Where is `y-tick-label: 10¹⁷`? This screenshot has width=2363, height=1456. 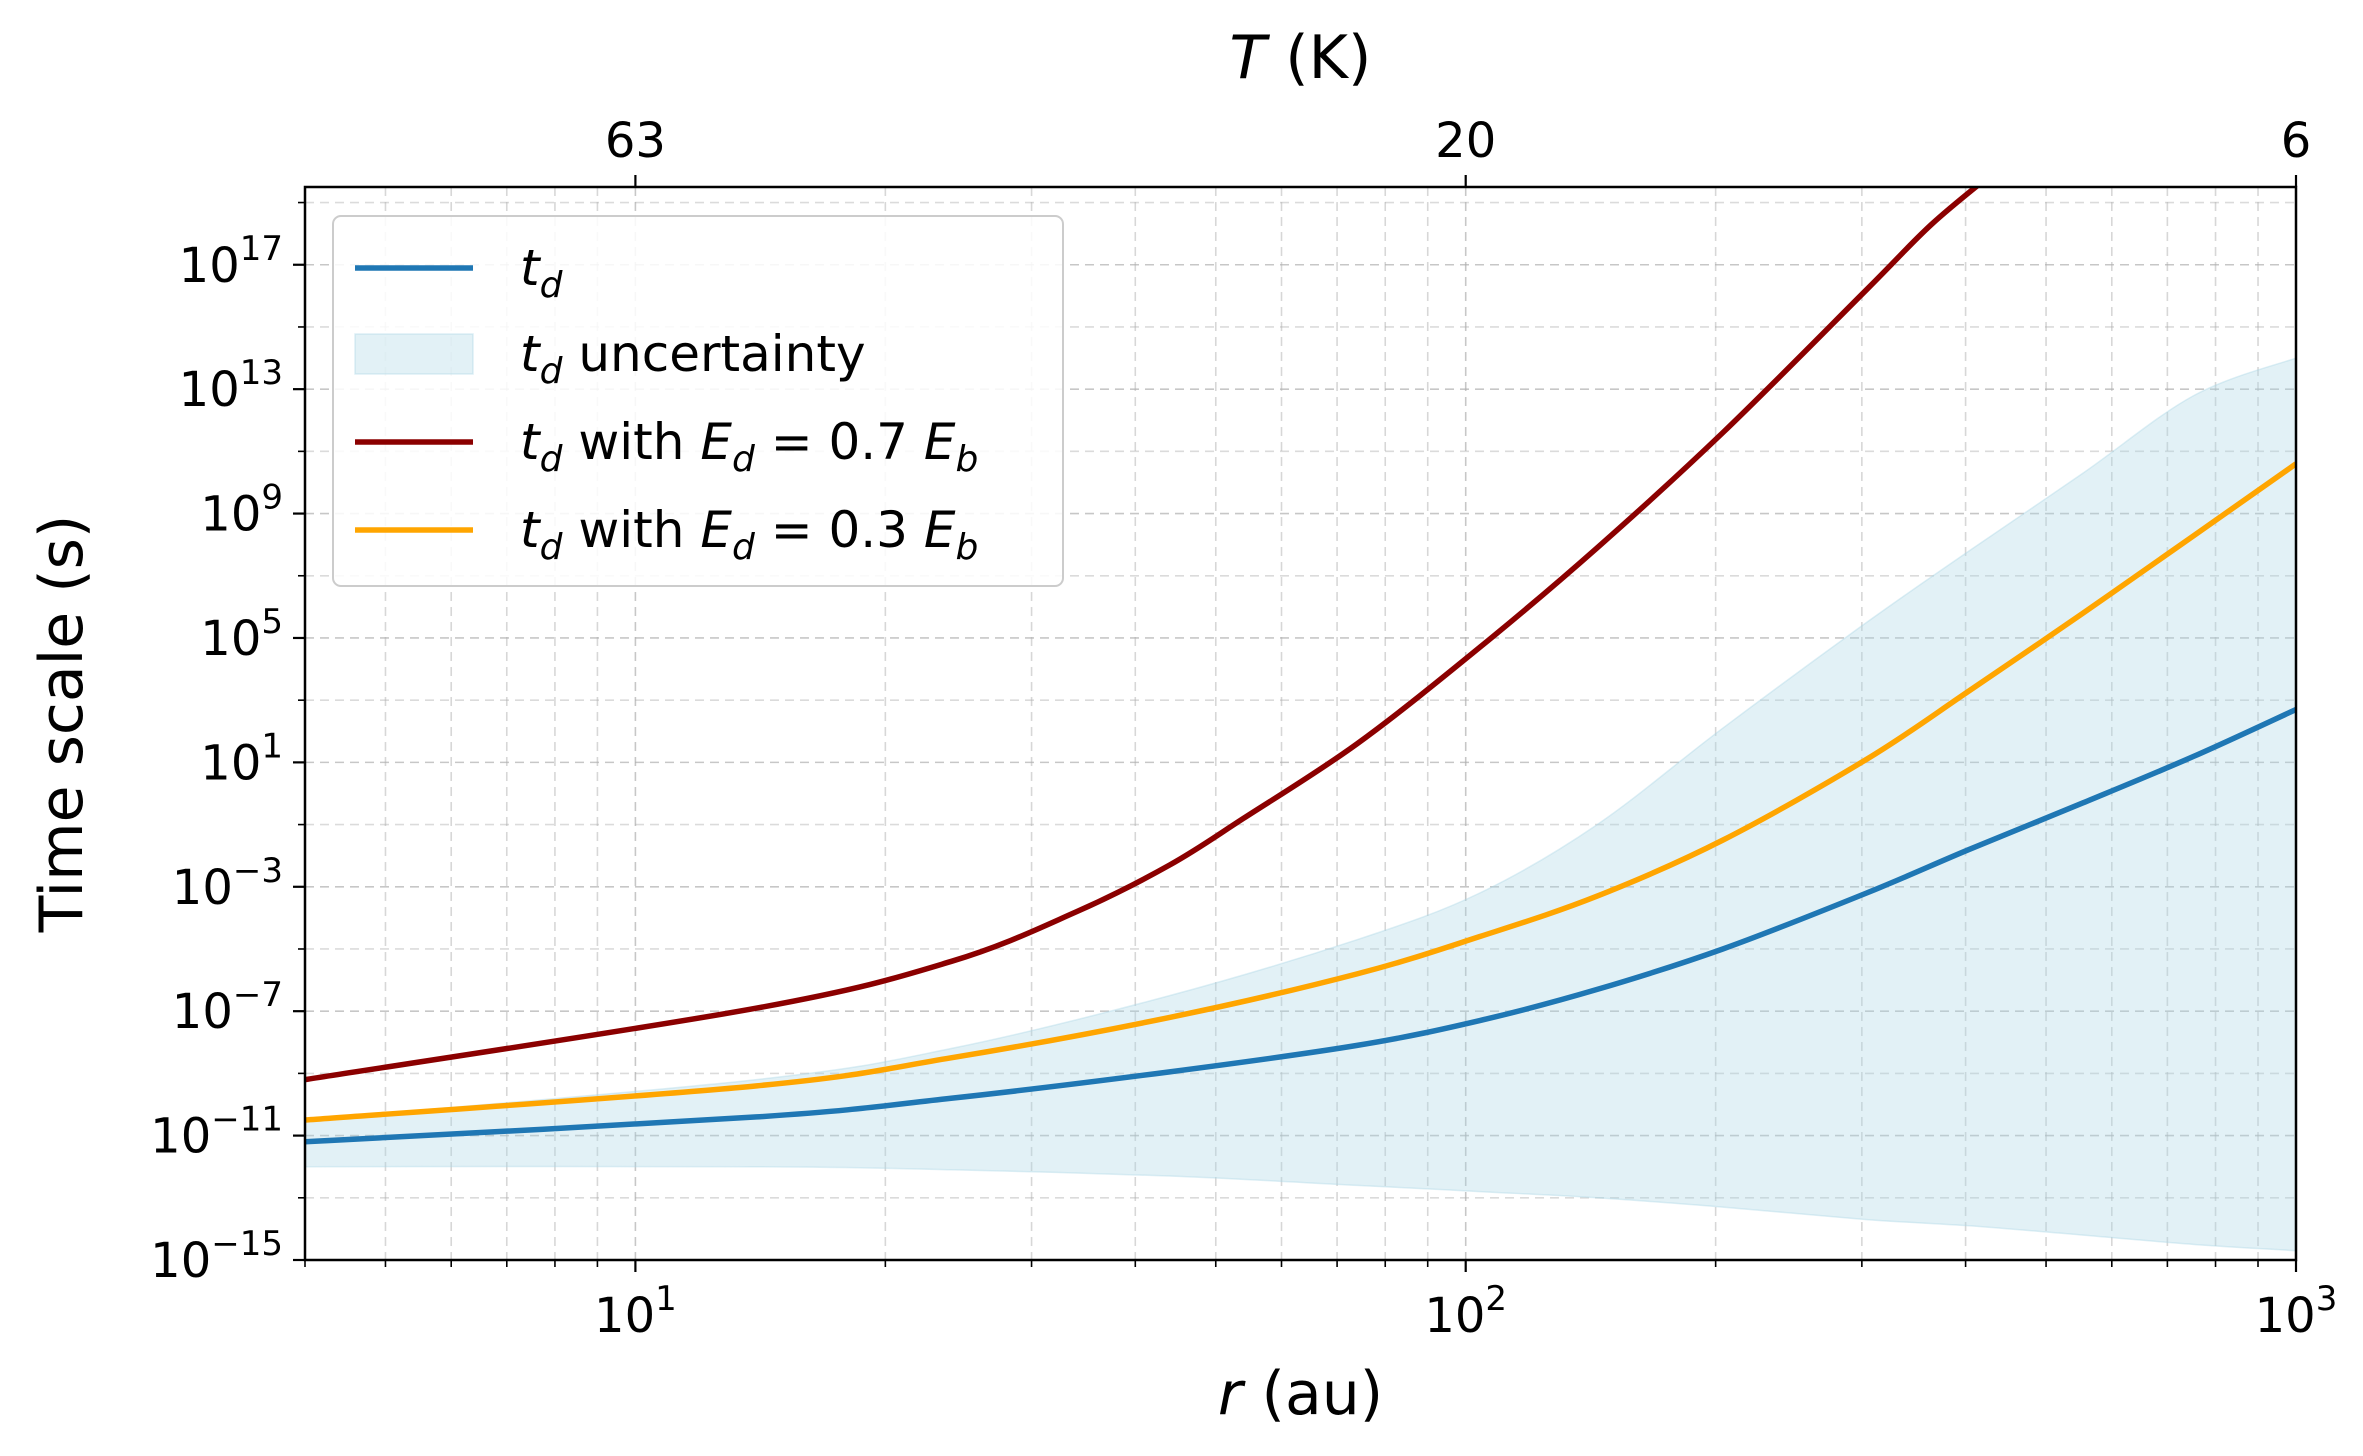
y-tick-label: 10¹⁷ is located at coordinates (231, 261).